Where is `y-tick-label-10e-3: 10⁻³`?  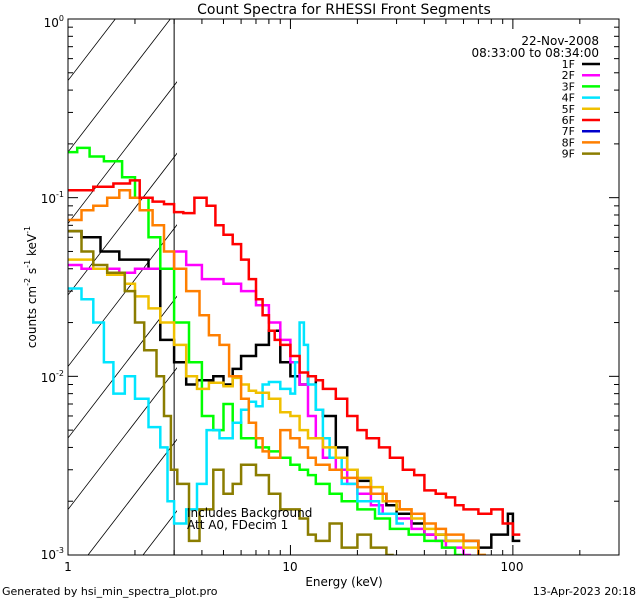
y-tick-label-10e-3: 10⁻³ is located at coordinates (52, 554).